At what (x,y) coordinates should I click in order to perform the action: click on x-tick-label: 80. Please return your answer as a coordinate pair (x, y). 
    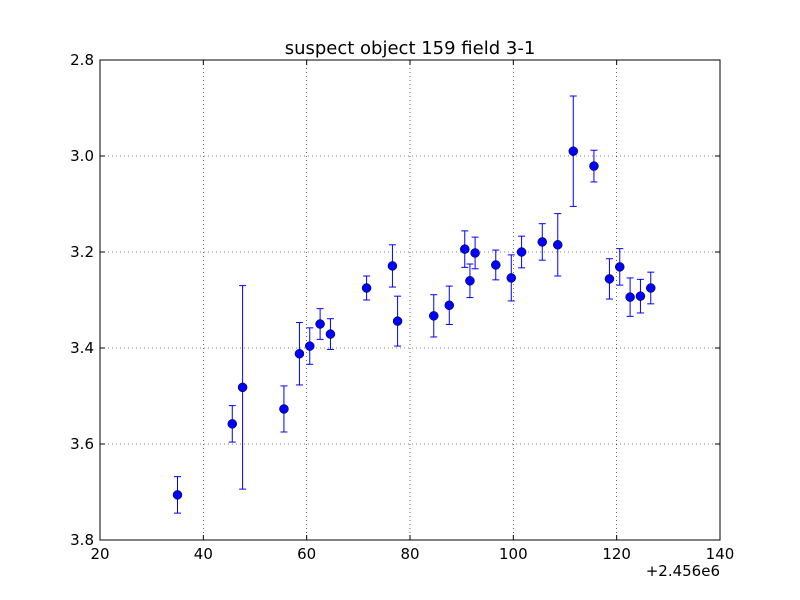
    Looking at the image, I should click on (409, 554).